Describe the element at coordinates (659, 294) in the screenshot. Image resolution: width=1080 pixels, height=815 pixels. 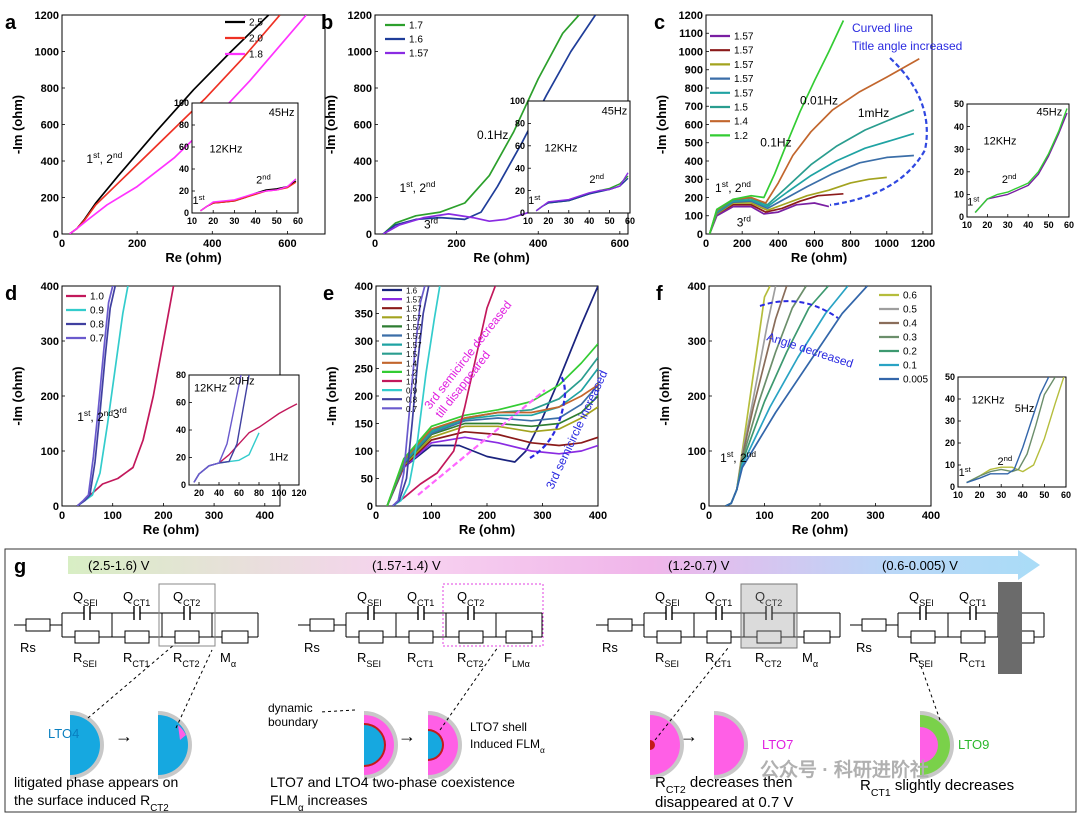
I see `panel-letter: f` at that location.